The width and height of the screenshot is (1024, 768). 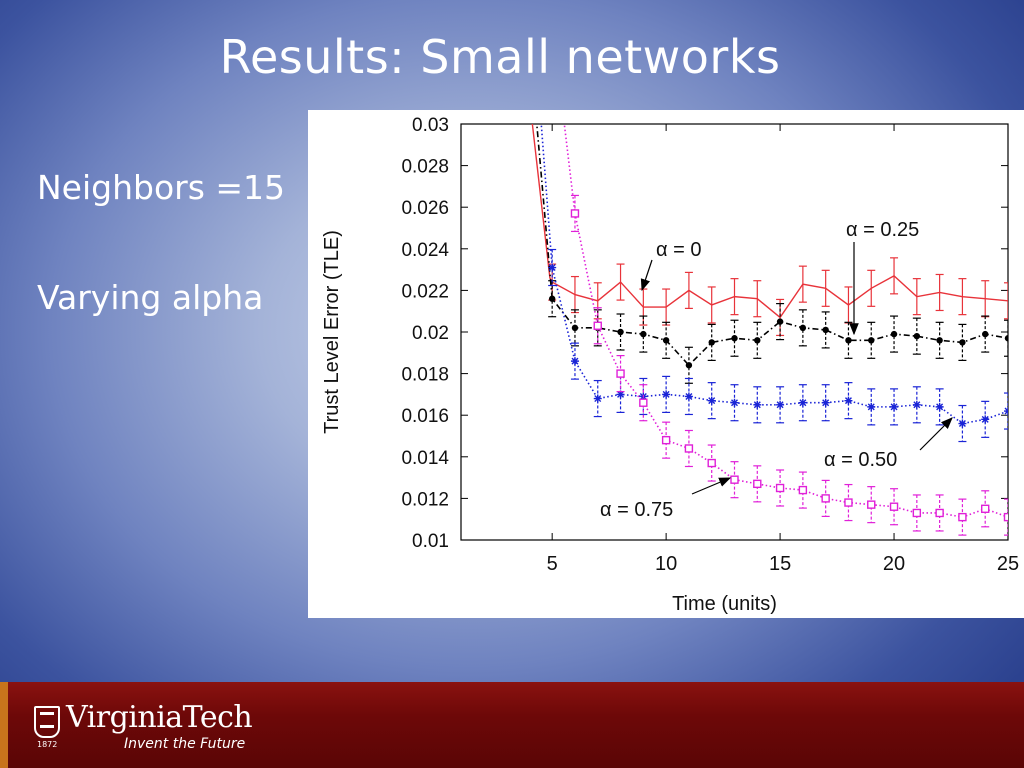 I want to click on series-annotation: α = 0.75, so click(x=636, y=510).